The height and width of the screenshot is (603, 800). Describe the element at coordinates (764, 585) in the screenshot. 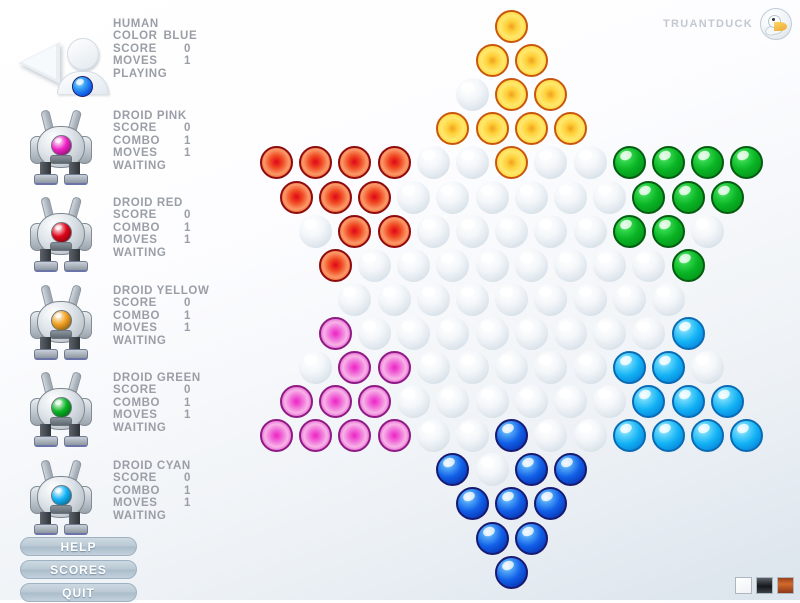

I see `swatch-dark` at that location.